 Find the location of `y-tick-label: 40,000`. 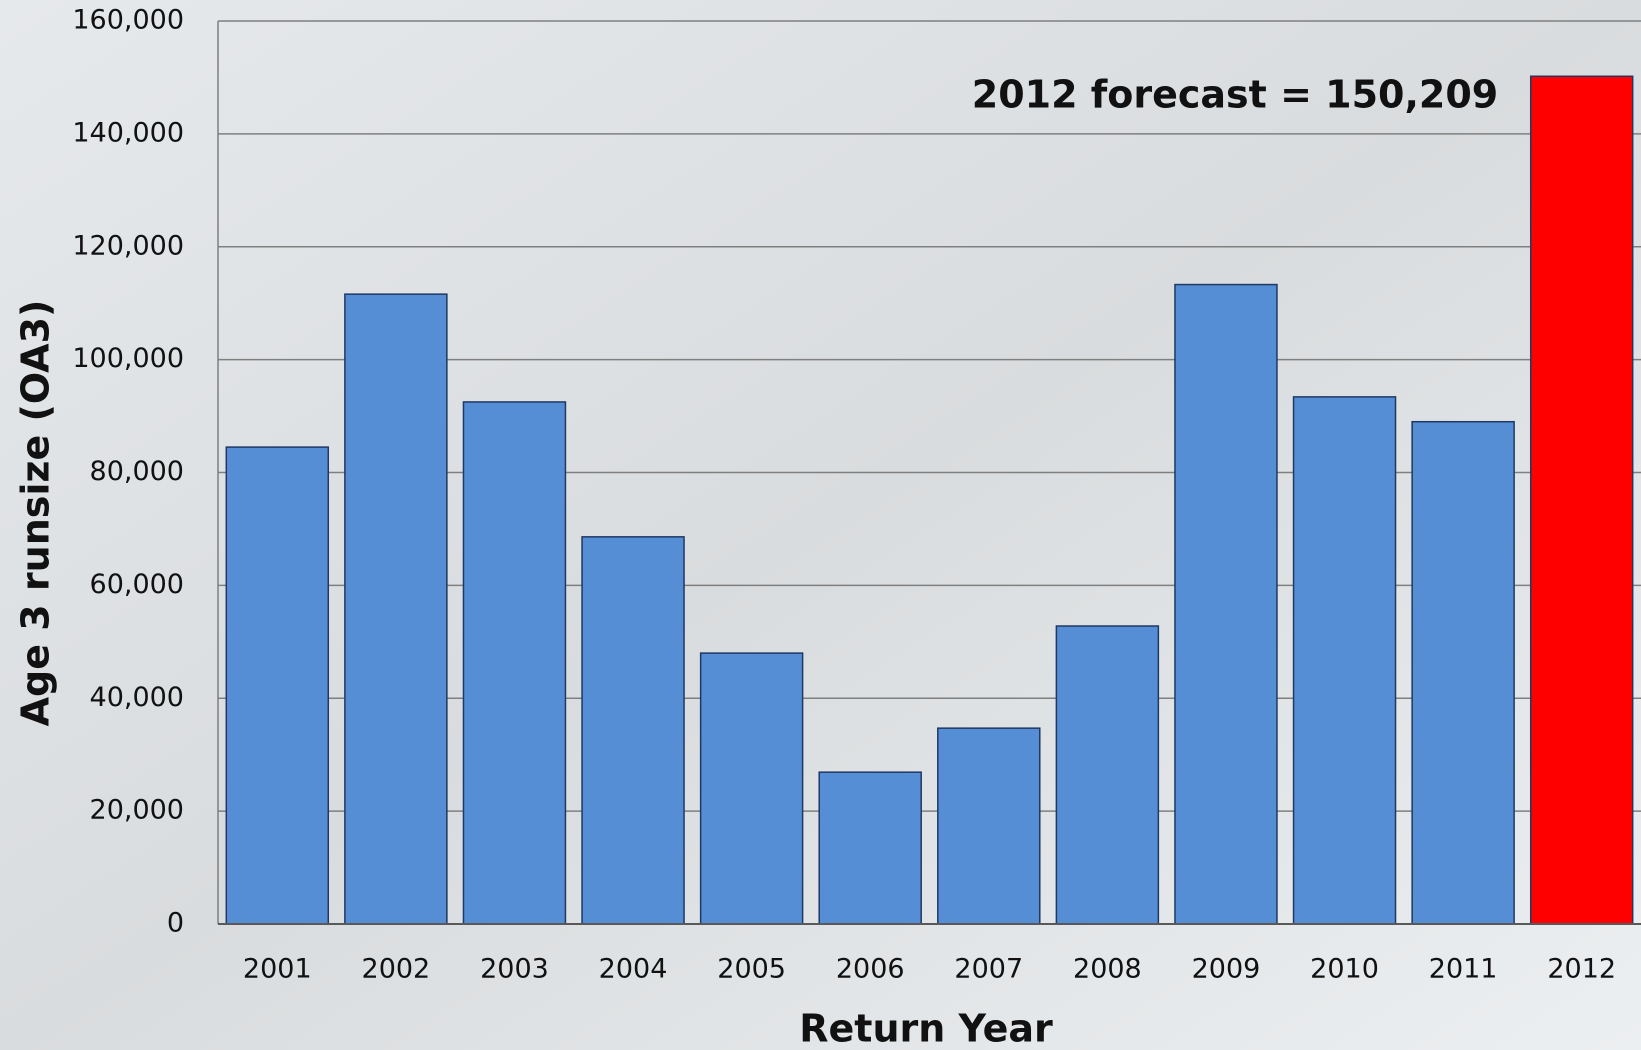

y-tick-label: 40,000 is located at coordinates (137, 697).